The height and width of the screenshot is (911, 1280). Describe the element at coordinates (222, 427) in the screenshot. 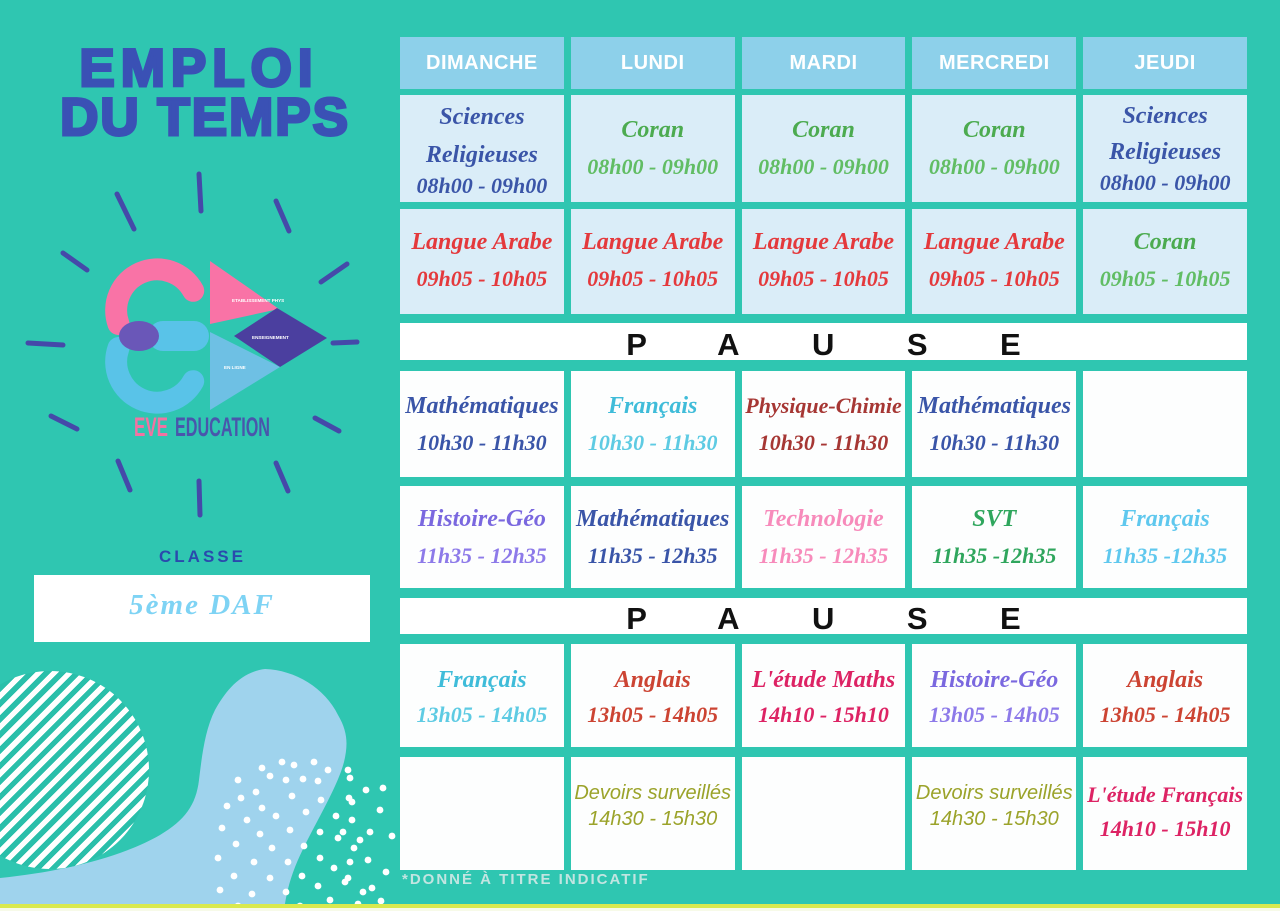

I see `svg-text: EDUCATION` at that location.